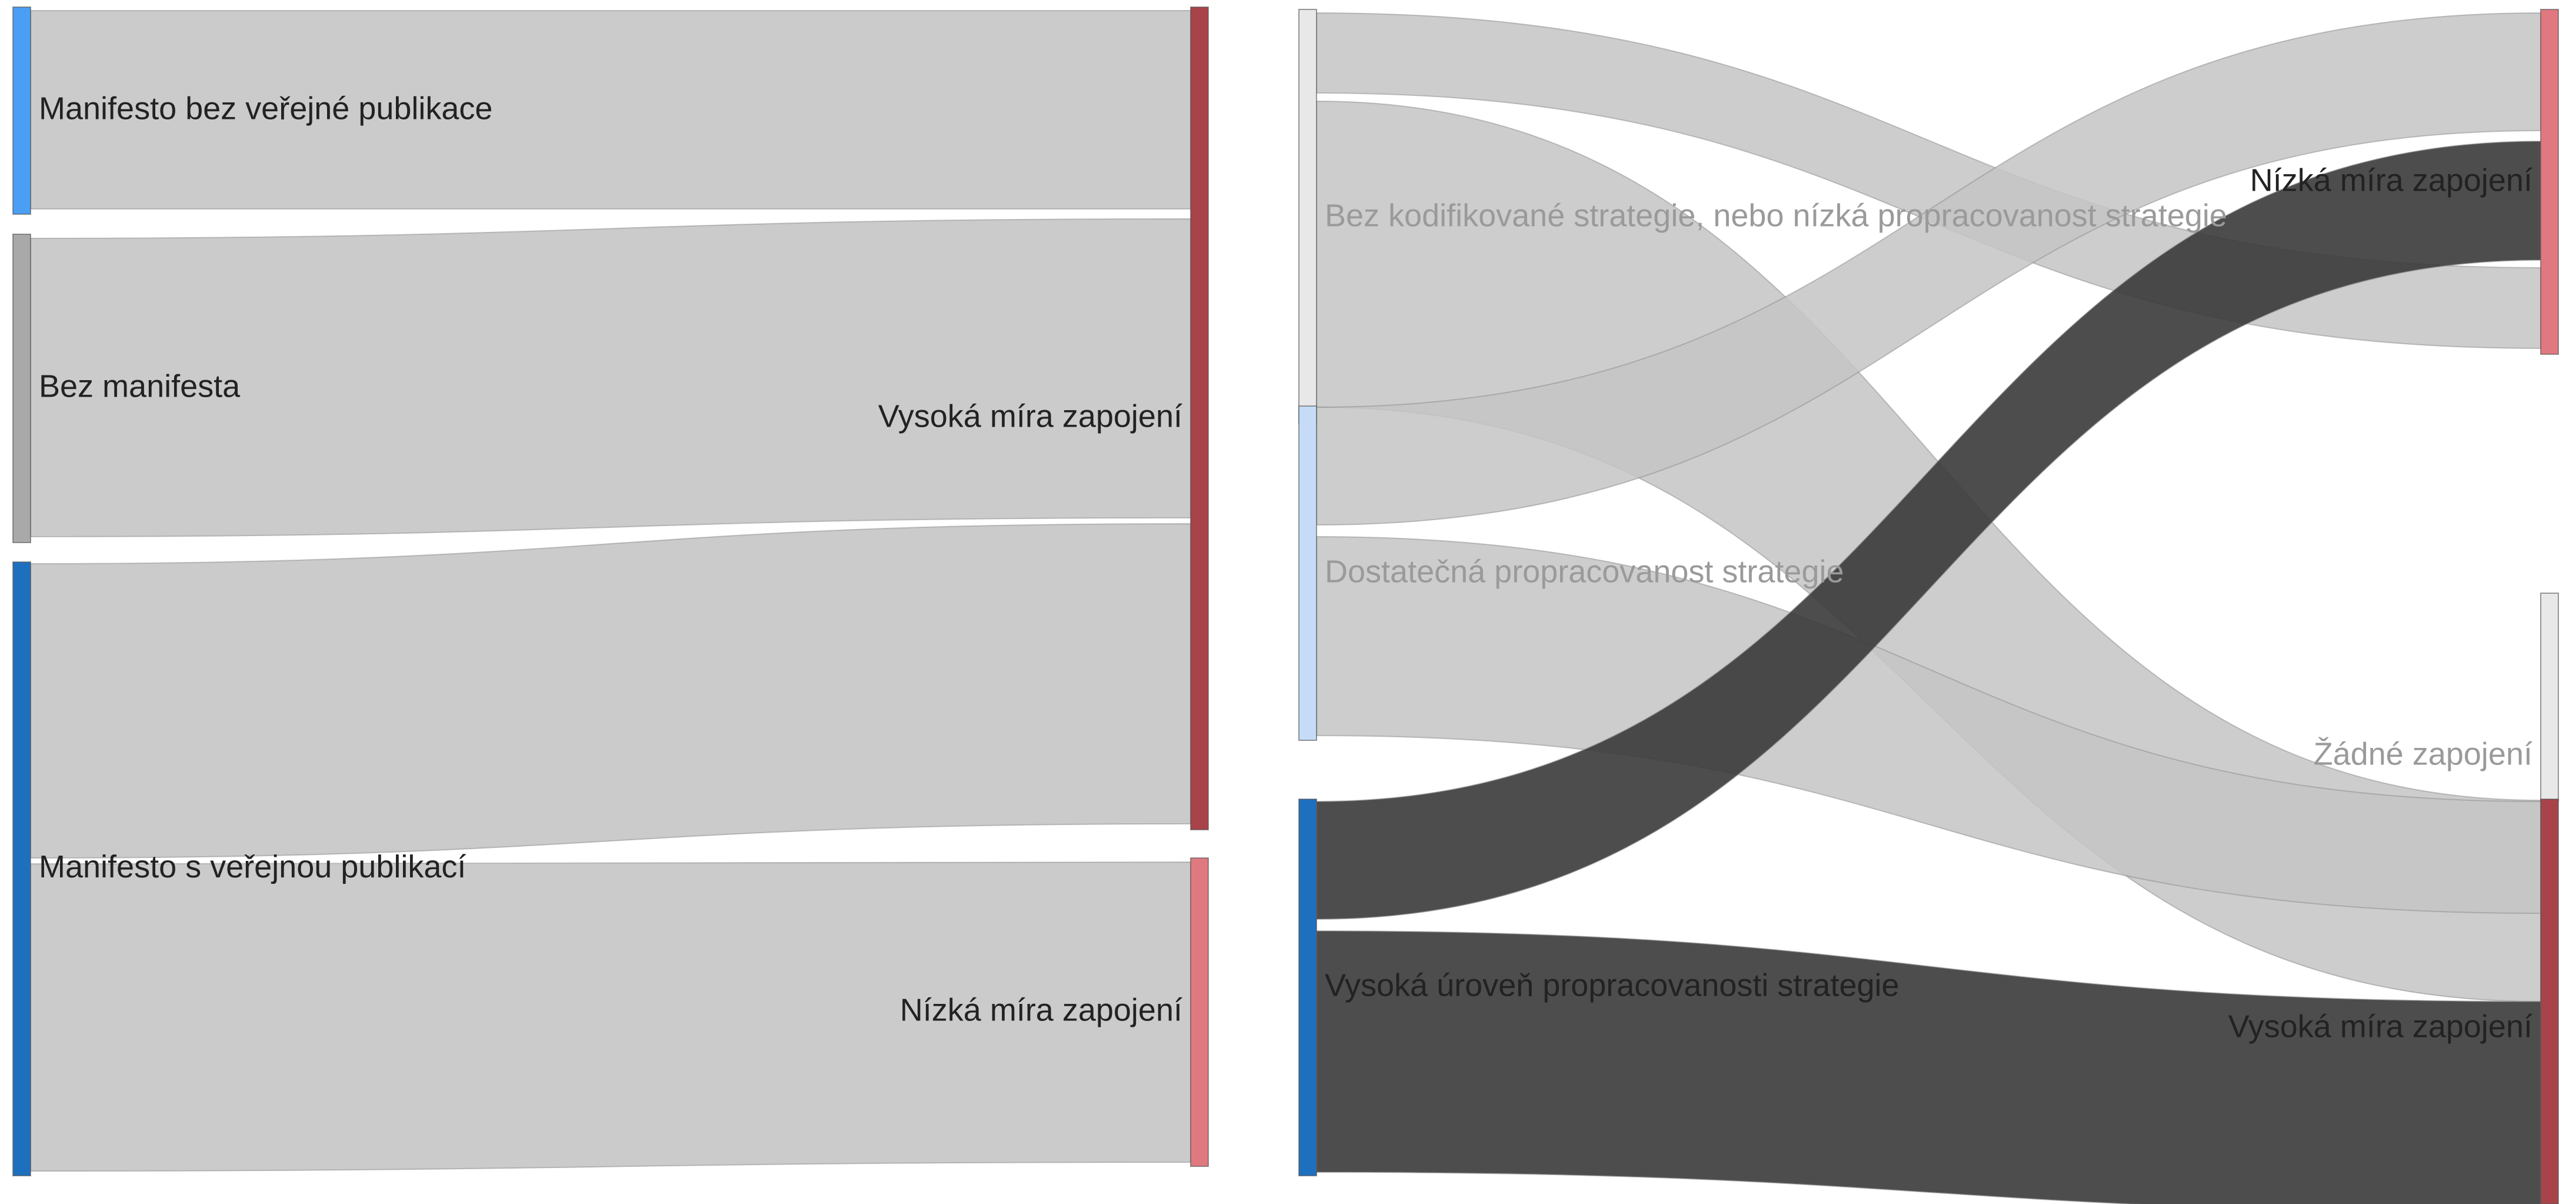 The image size is (2576, 1204). What do you see at coordinates (1307, 217) in the screenshot?
I see `sankey-node-r_bez_kod` at bounding box center [1307, 217].